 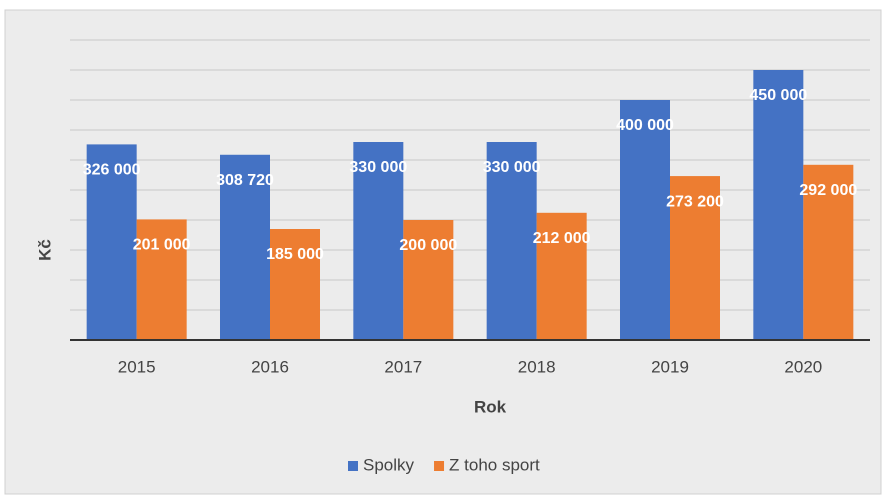 What do you see at coordinates (490, 406) in the screenshot?
I see `x-axis-label: Rok` at bounding box center [490, 406].